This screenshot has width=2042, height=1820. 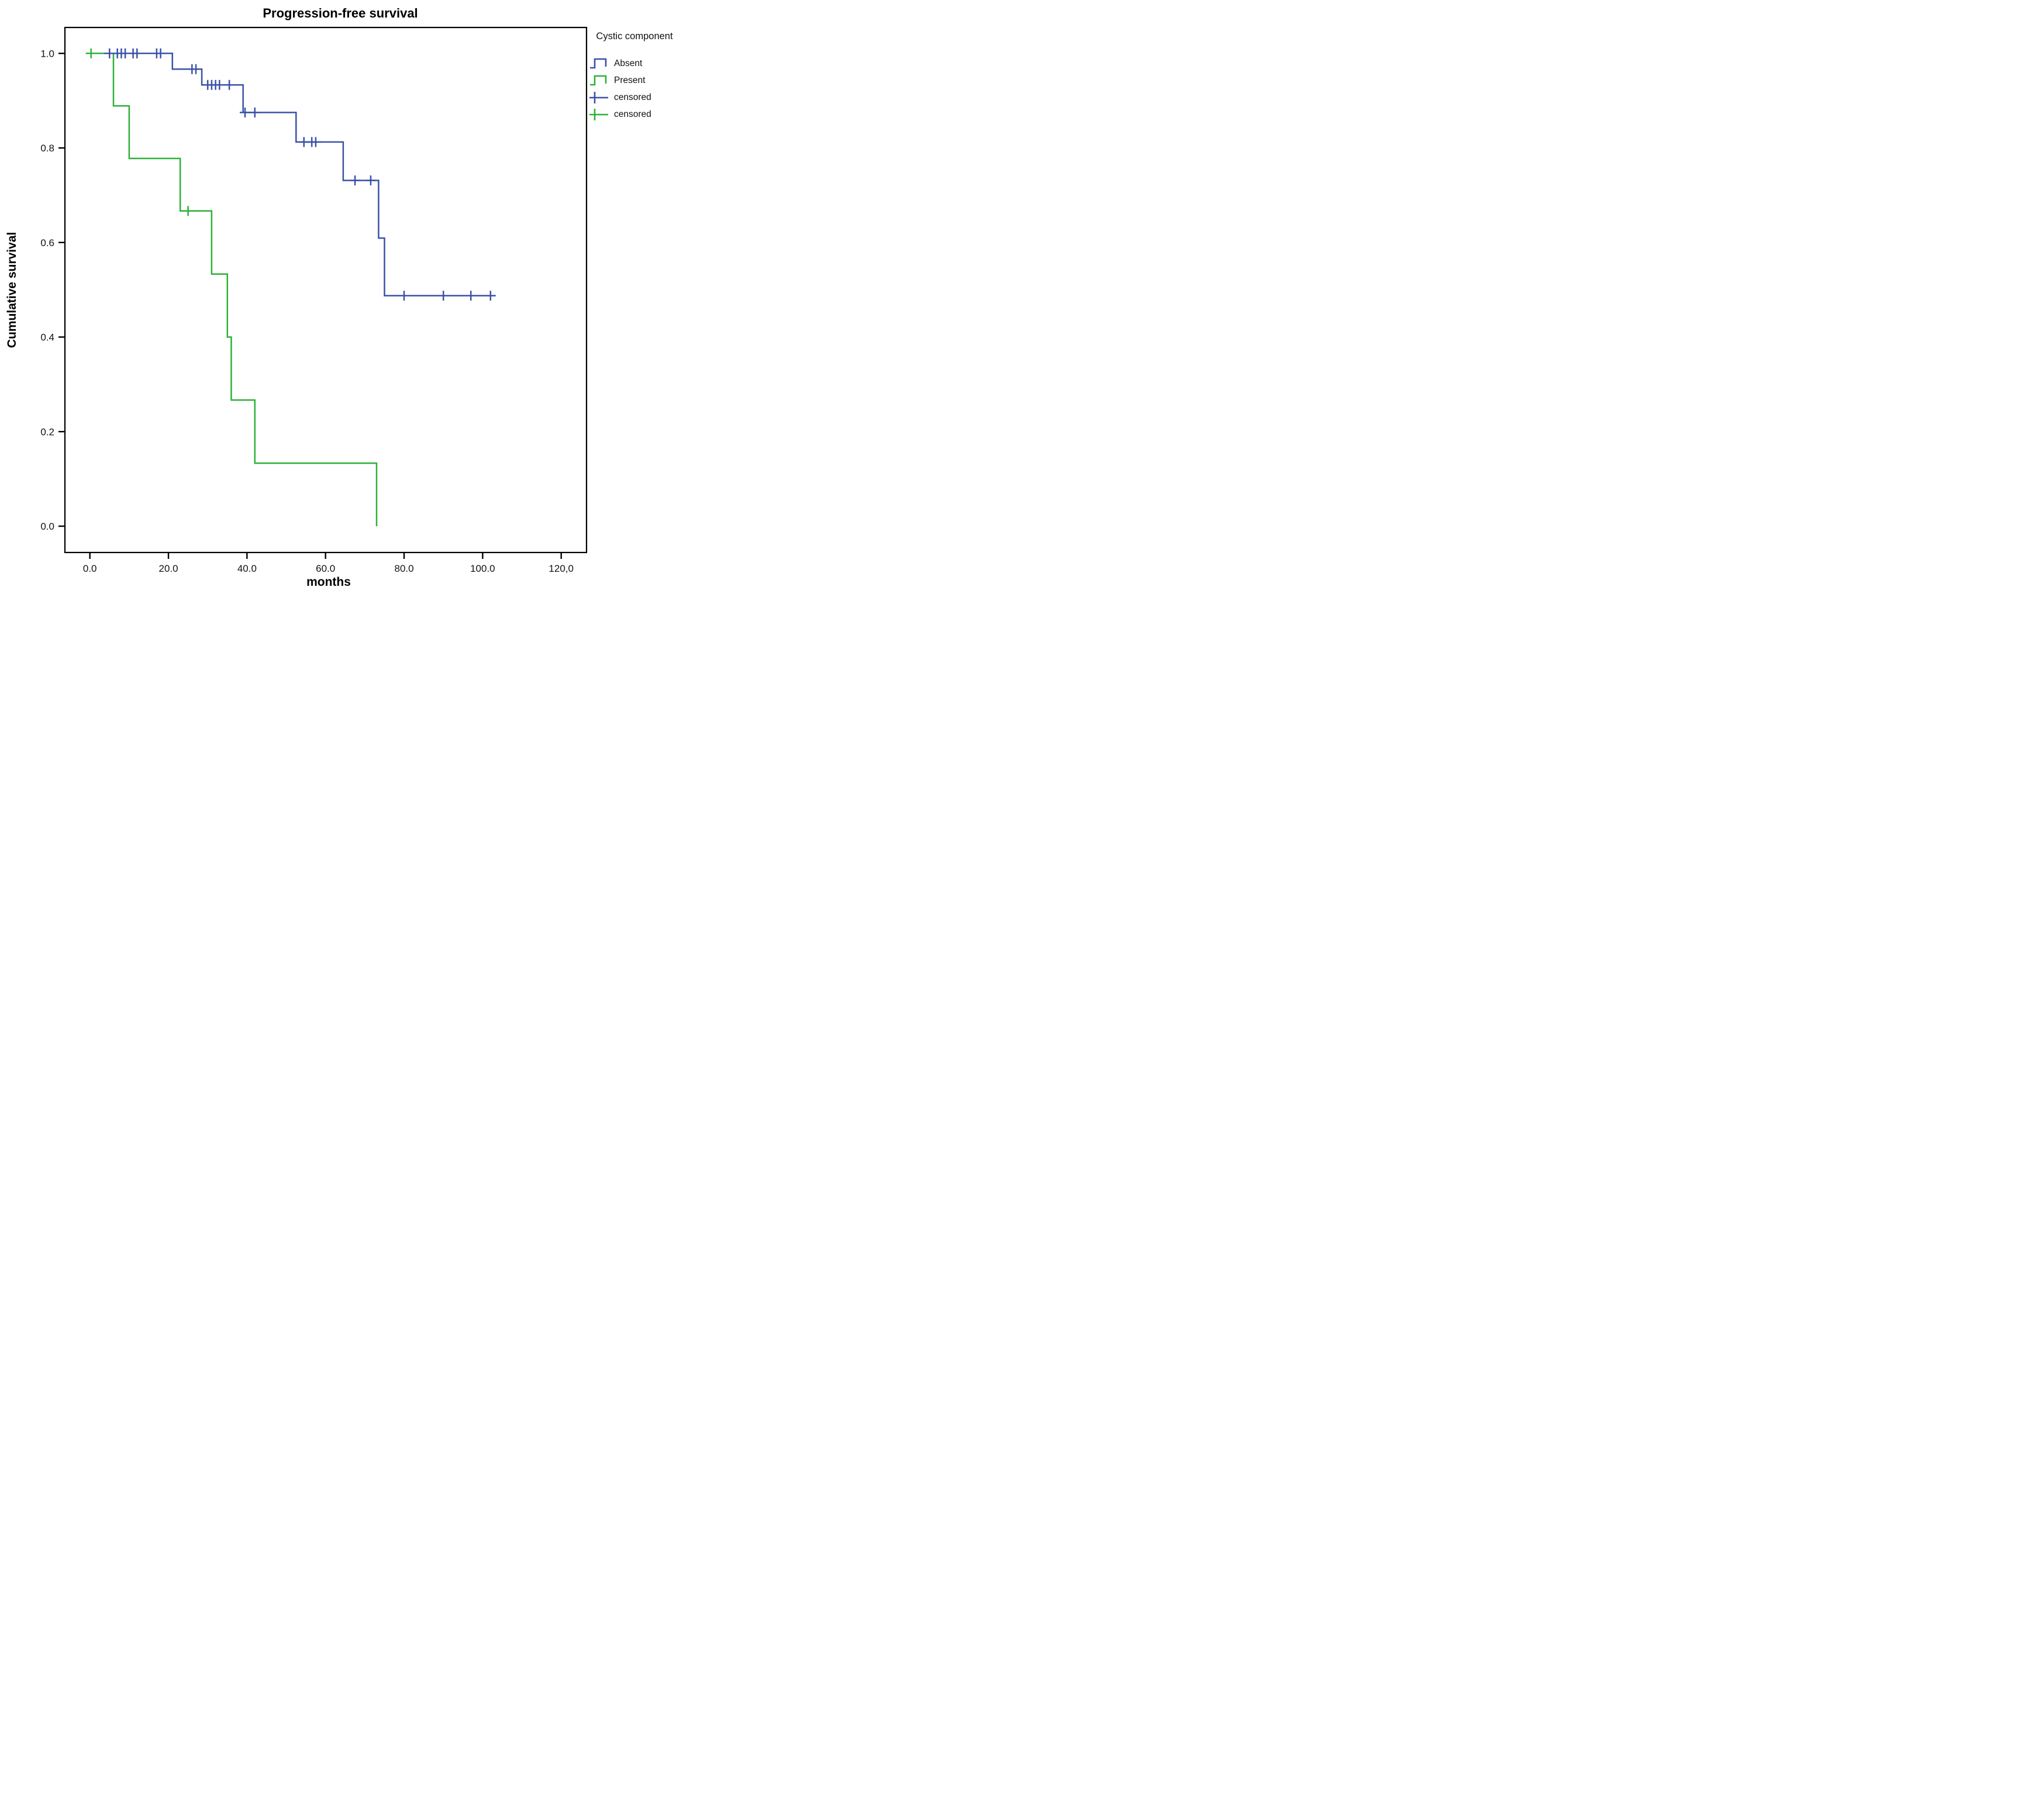 I want to click on chart-title: Progression-free survival, so click(x=341, y=13).